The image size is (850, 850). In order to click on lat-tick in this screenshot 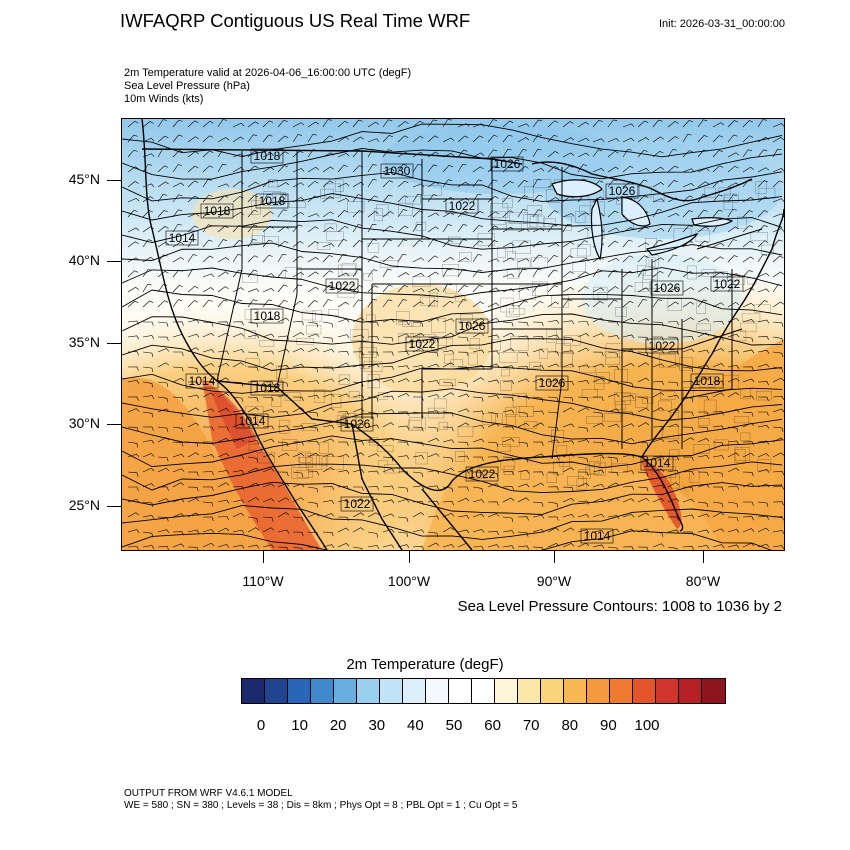, I will do `click(114, 506)`.